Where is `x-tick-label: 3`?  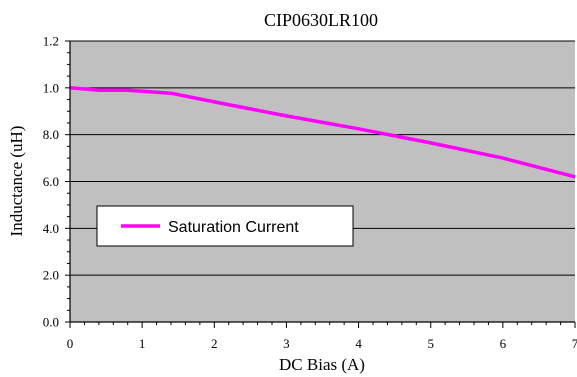 x-tick-label: 3 is located at coordinates (286, 343).